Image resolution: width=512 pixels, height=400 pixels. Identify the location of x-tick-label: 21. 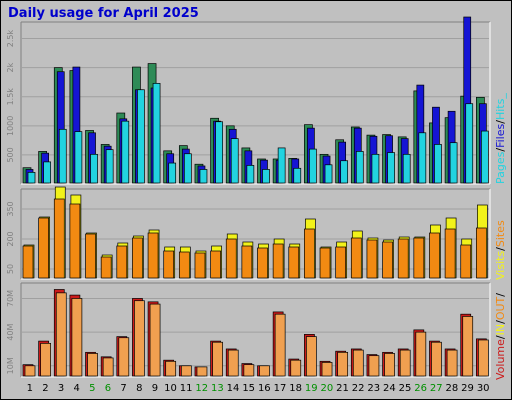
(342, 388).